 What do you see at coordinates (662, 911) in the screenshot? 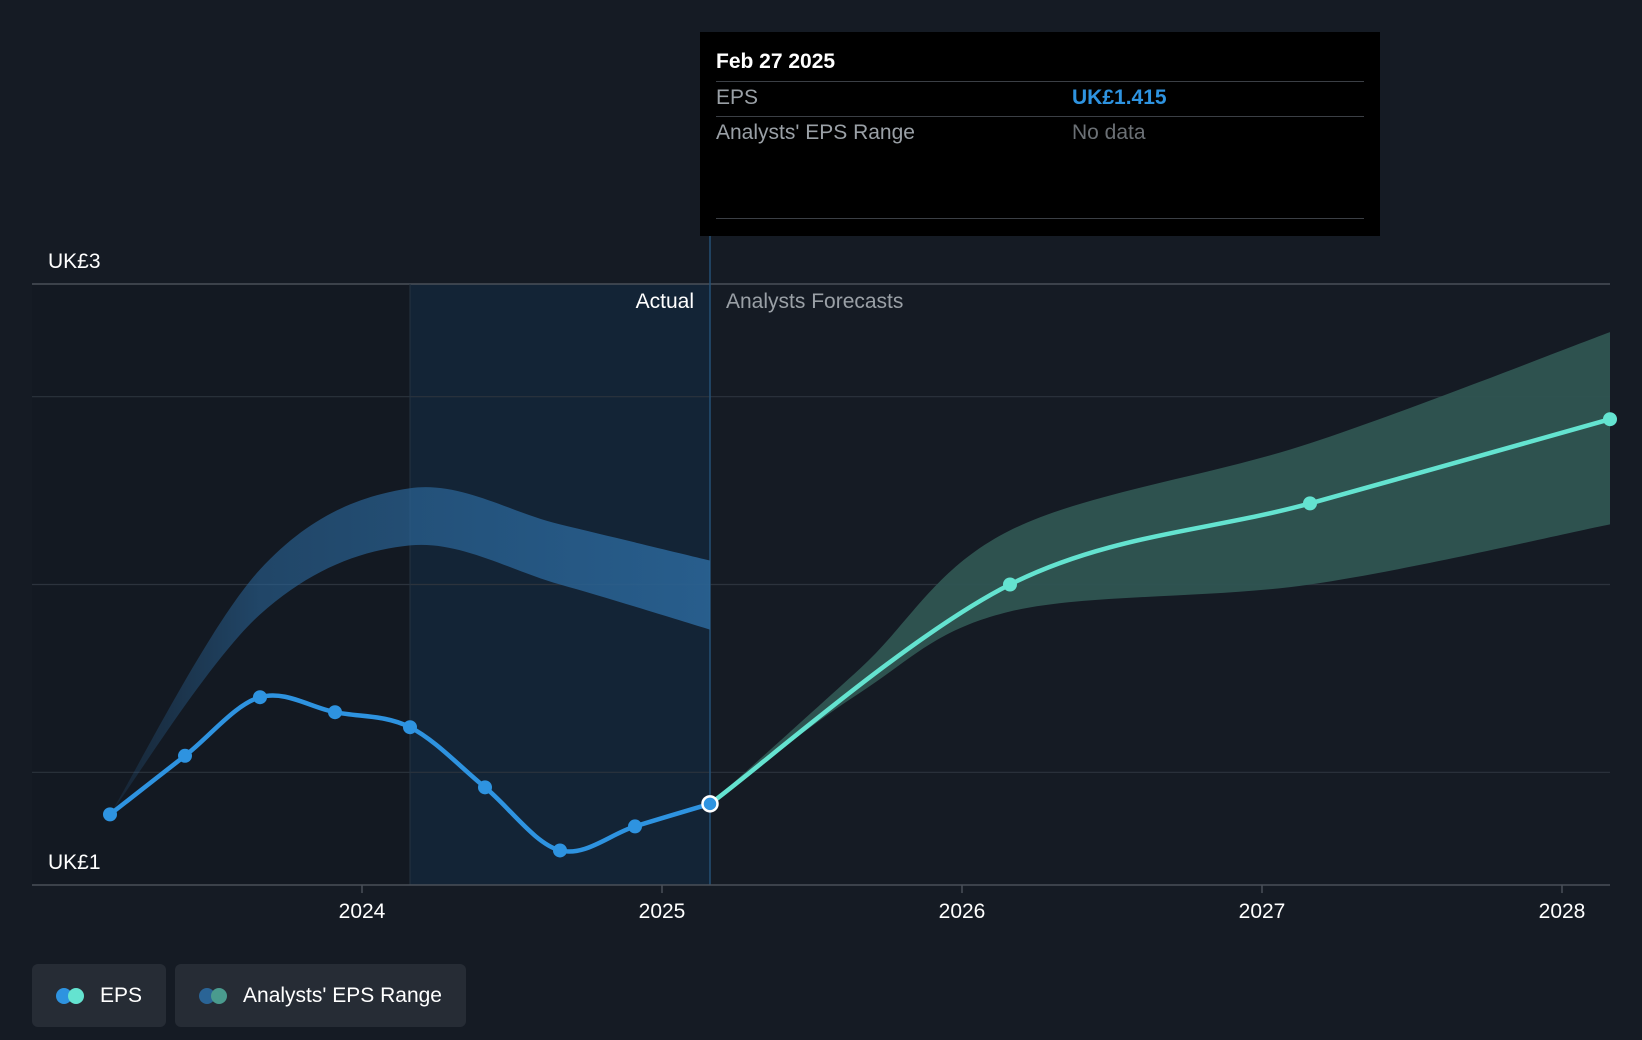
I see `x-tick-label: 2025` at bounding box center [662, 911].